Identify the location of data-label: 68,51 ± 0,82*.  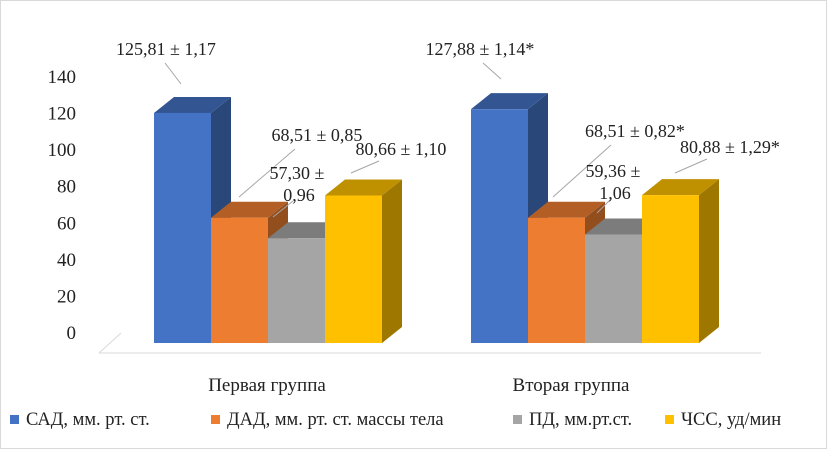
(635, 131).